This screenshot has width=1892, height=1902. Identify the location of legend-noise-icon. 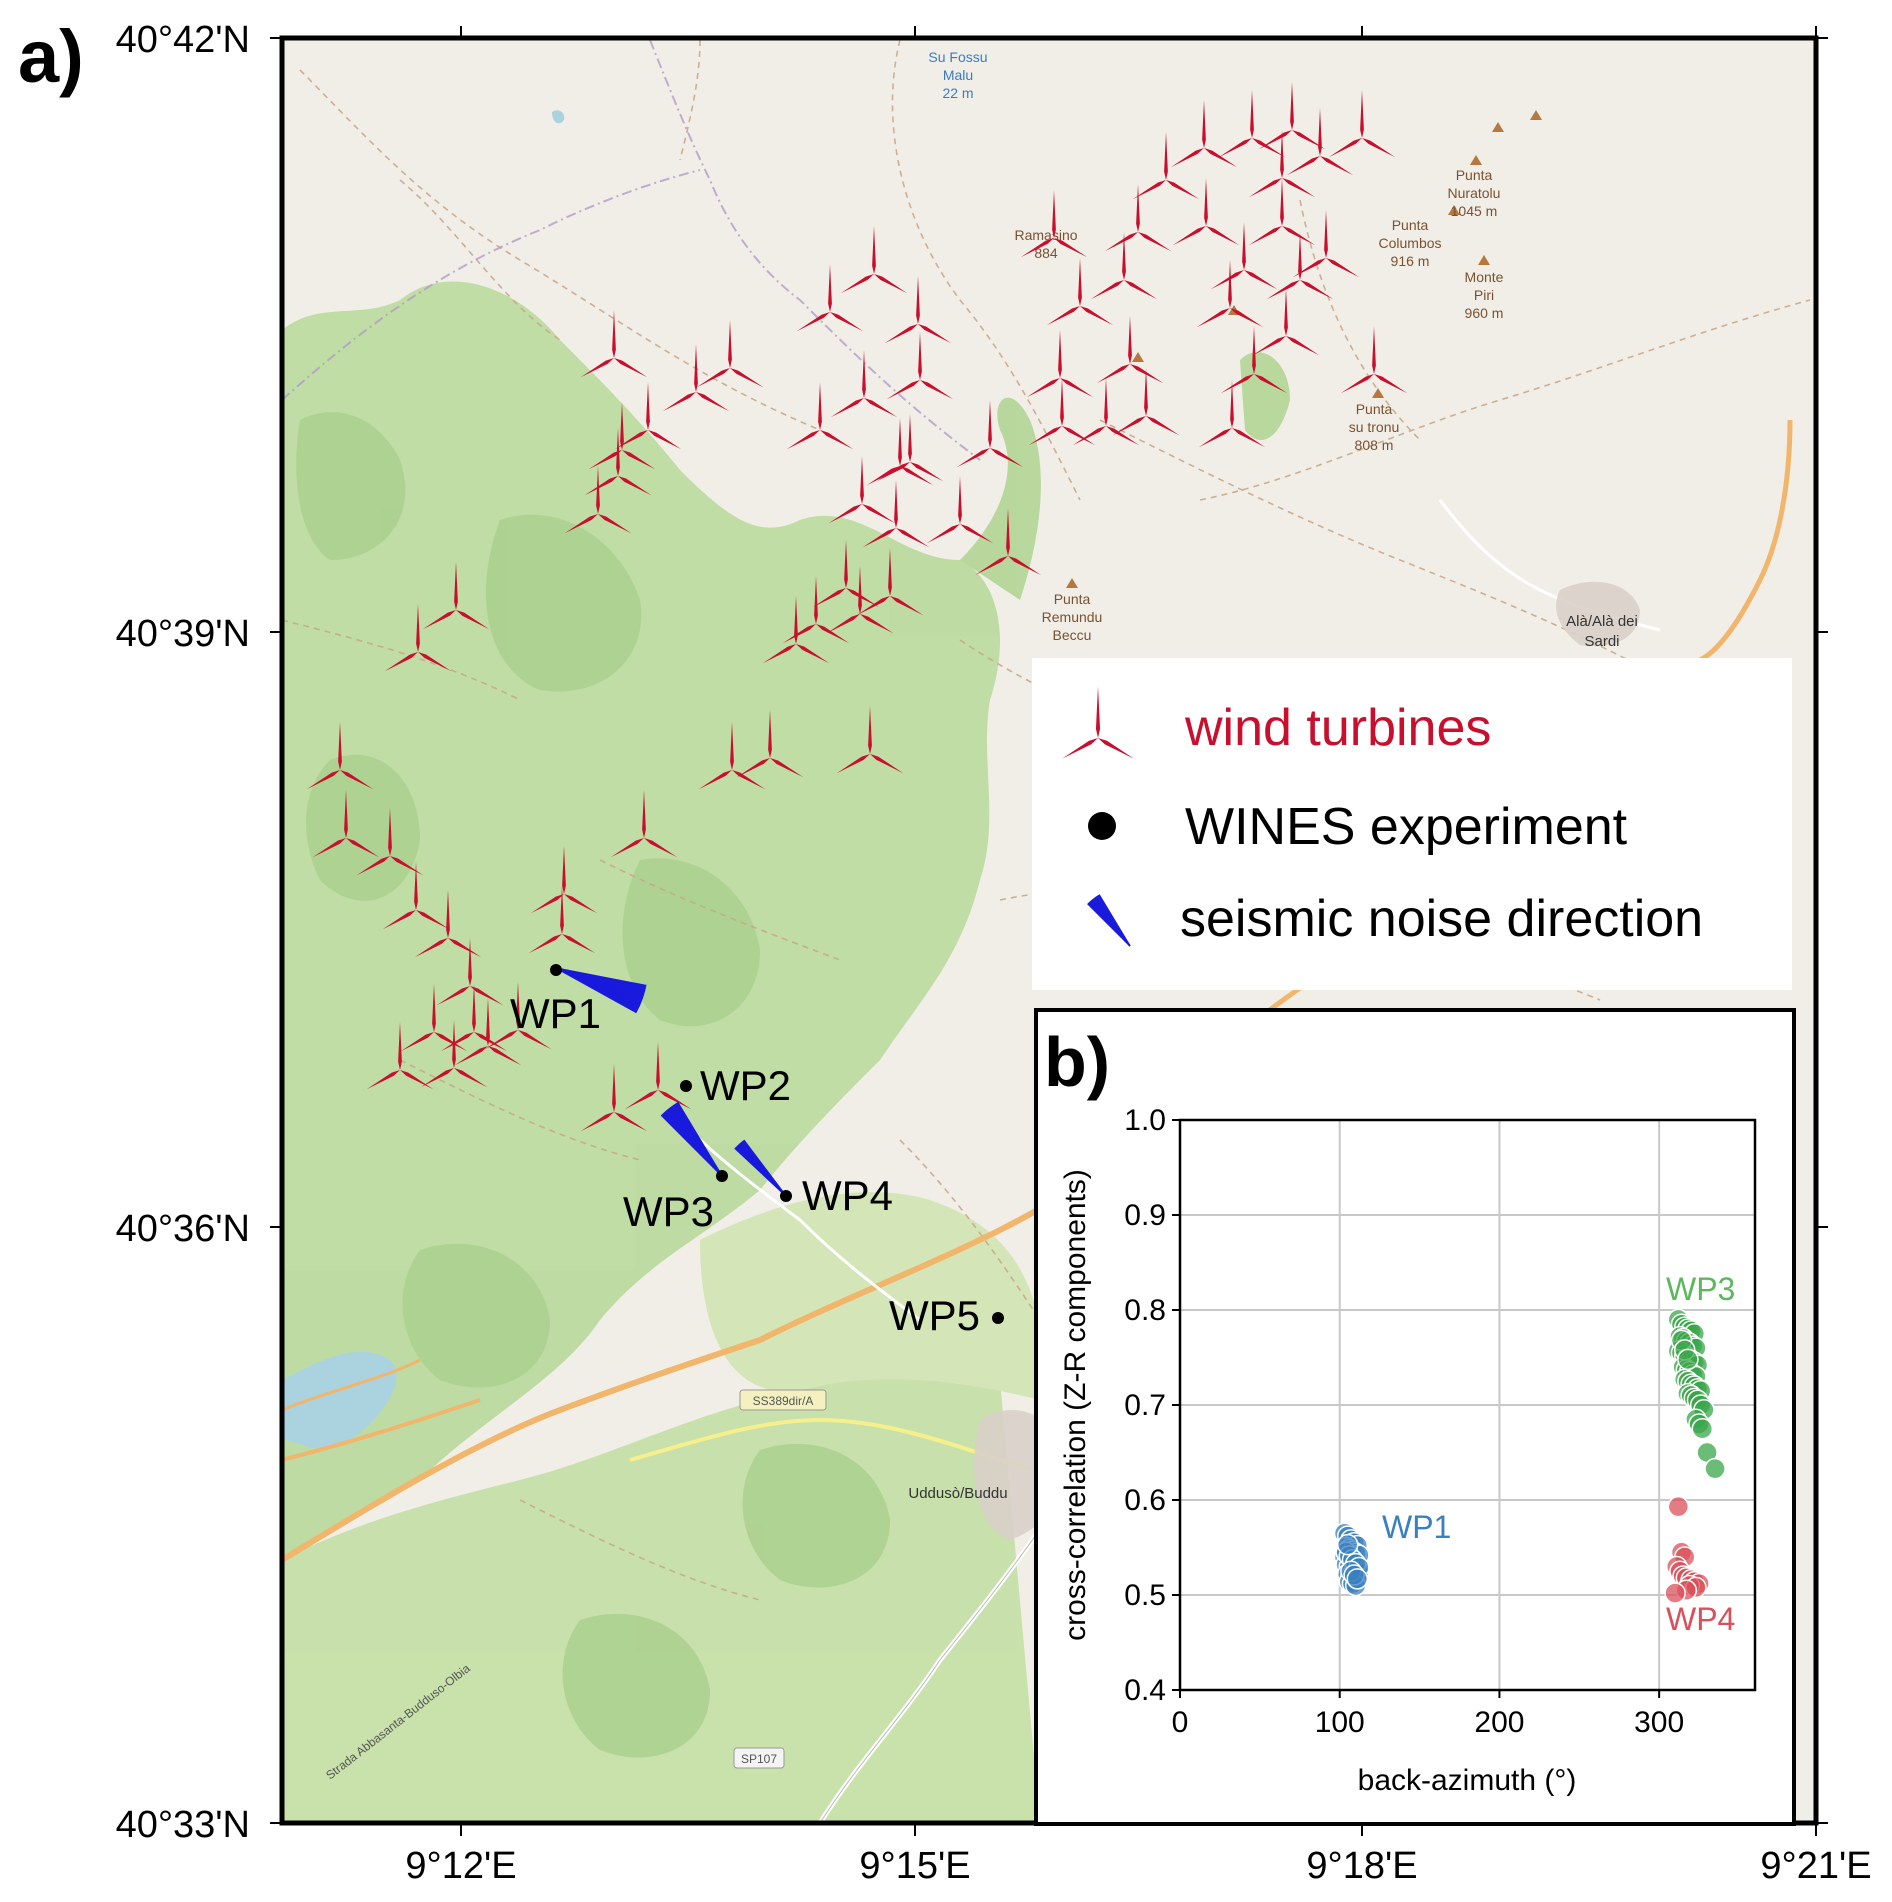
(1109, 920).